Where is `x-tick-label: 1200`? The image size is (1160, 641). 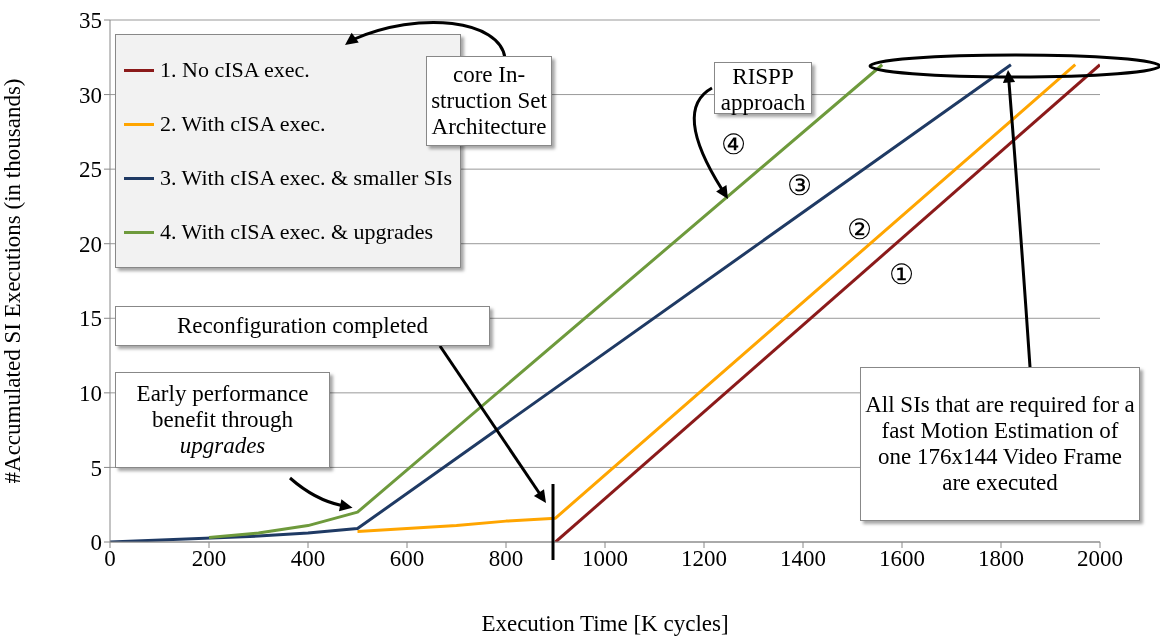
x-tick-label: 1200 is located at coordinates (704, 559).